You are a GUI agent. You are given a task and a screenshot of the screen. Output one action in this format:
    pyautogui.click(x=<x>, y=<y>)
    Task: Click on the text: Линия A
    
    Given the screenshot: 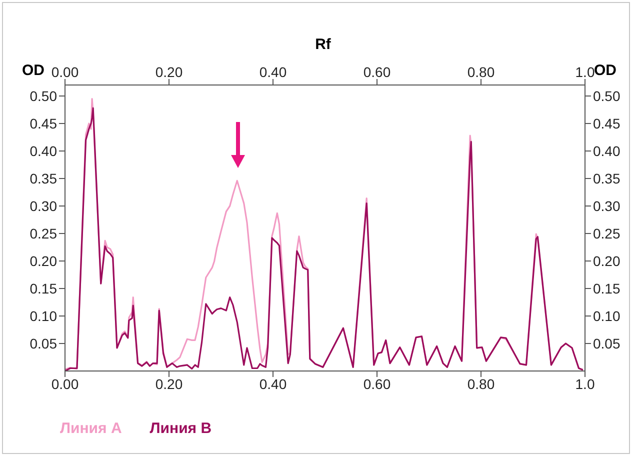 What is the action you would take?
    pyautogui.click(x=91, y=428)
    